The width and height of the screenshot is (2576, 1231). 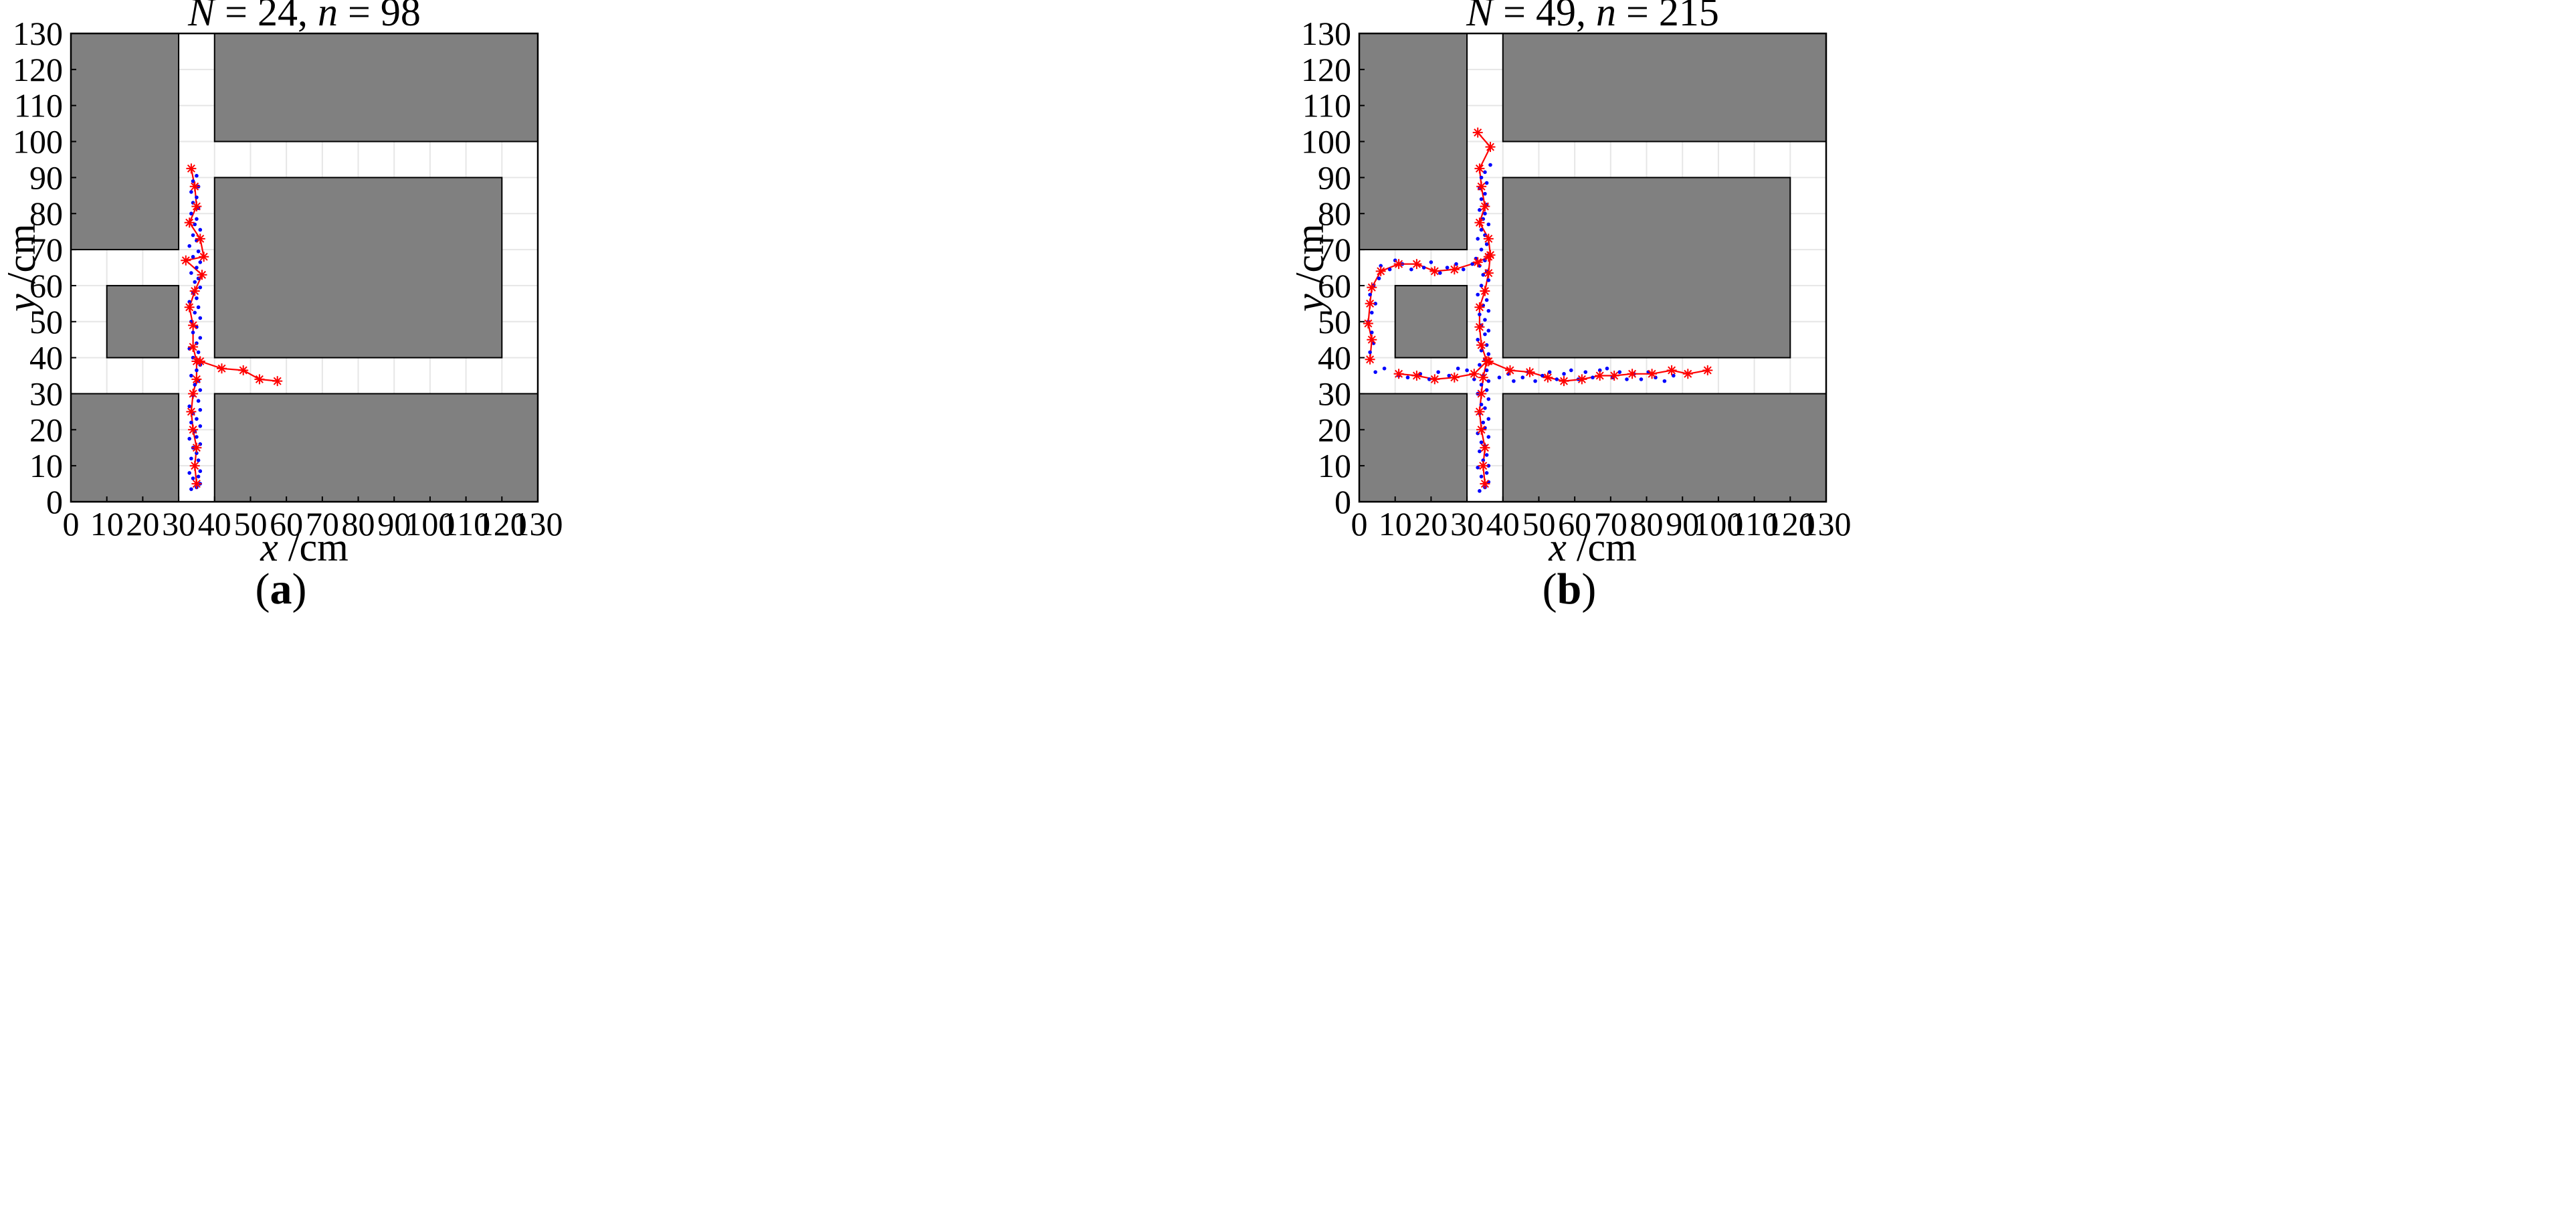 I want to click on x-axis-label-a: x /cm, so click(x=304, y=547).